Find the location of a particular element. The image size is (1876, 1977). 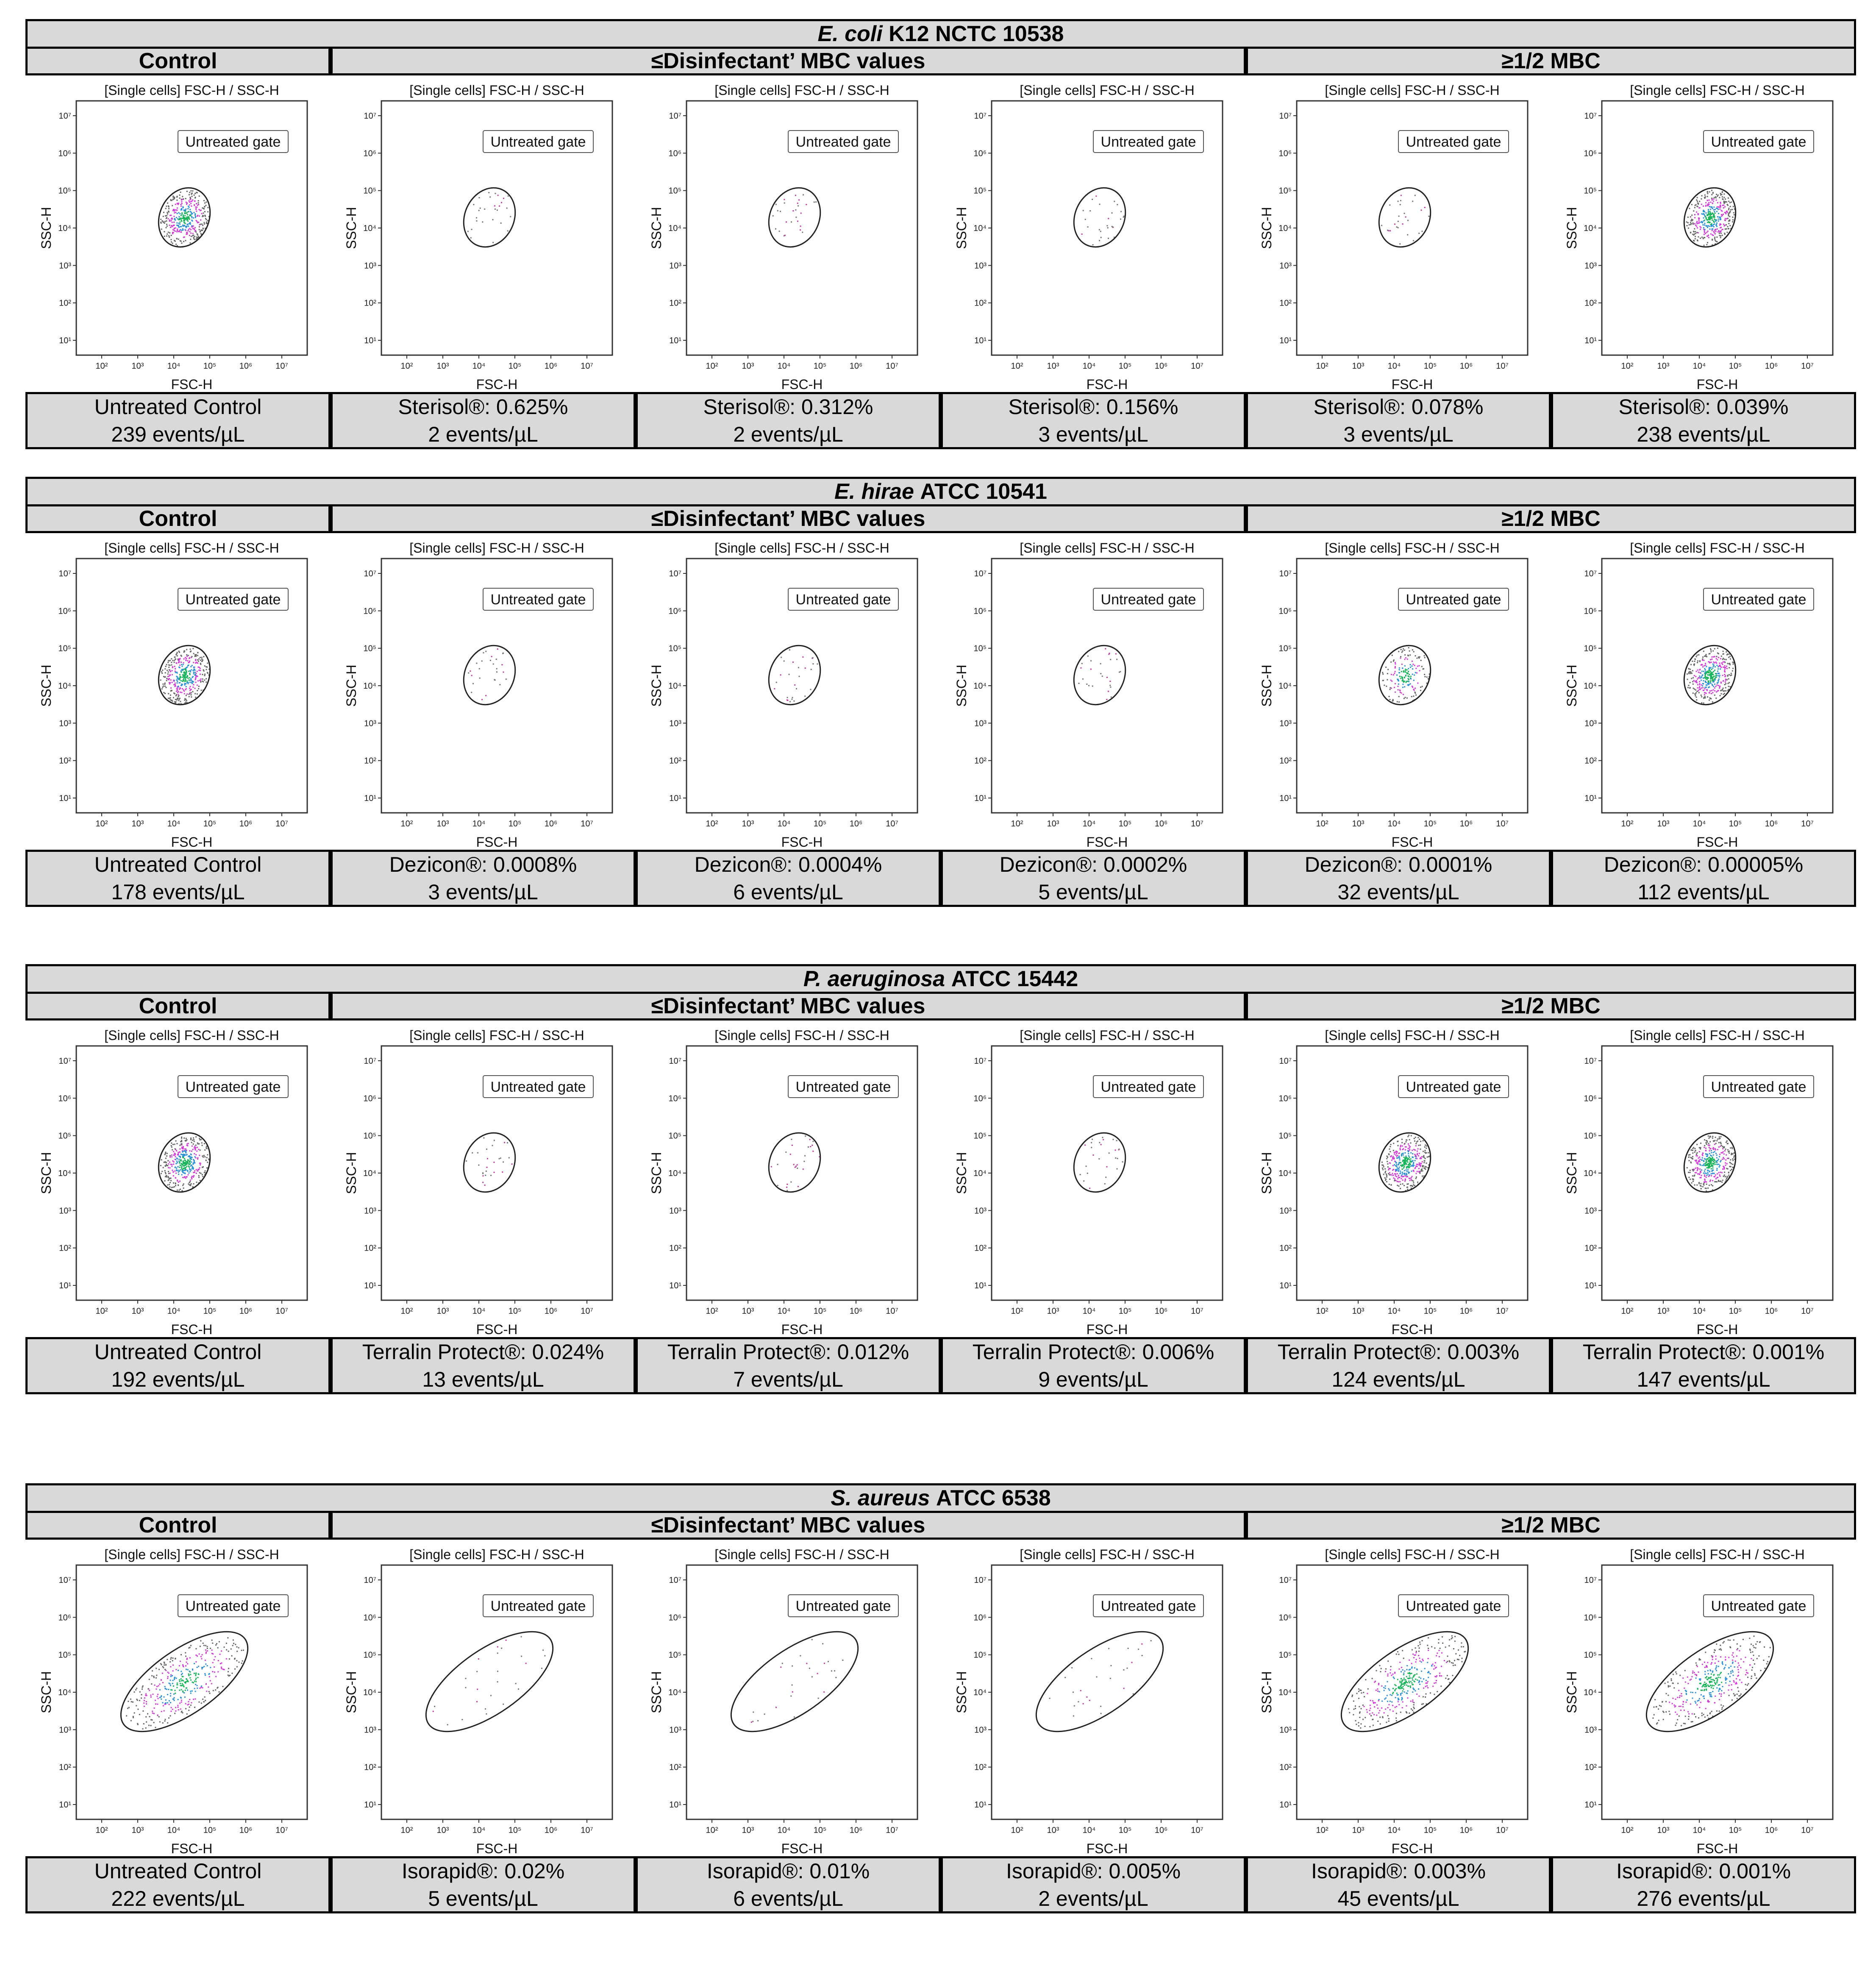

y-tick-label: 10² is located at coordinates (65, 1248).